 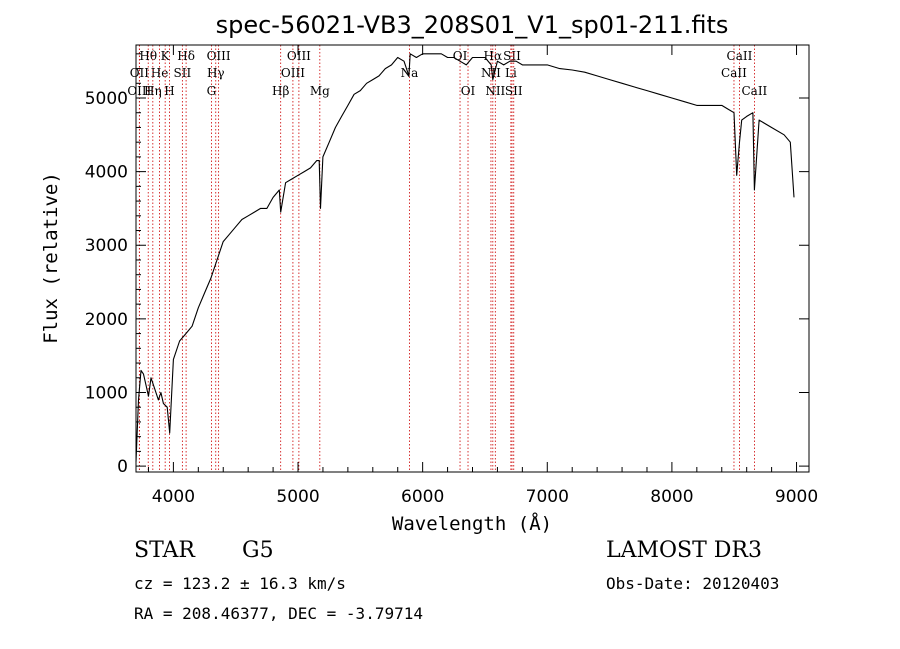 I want to click on y-tick-label-3: 3000, so click(x=106, y=246).